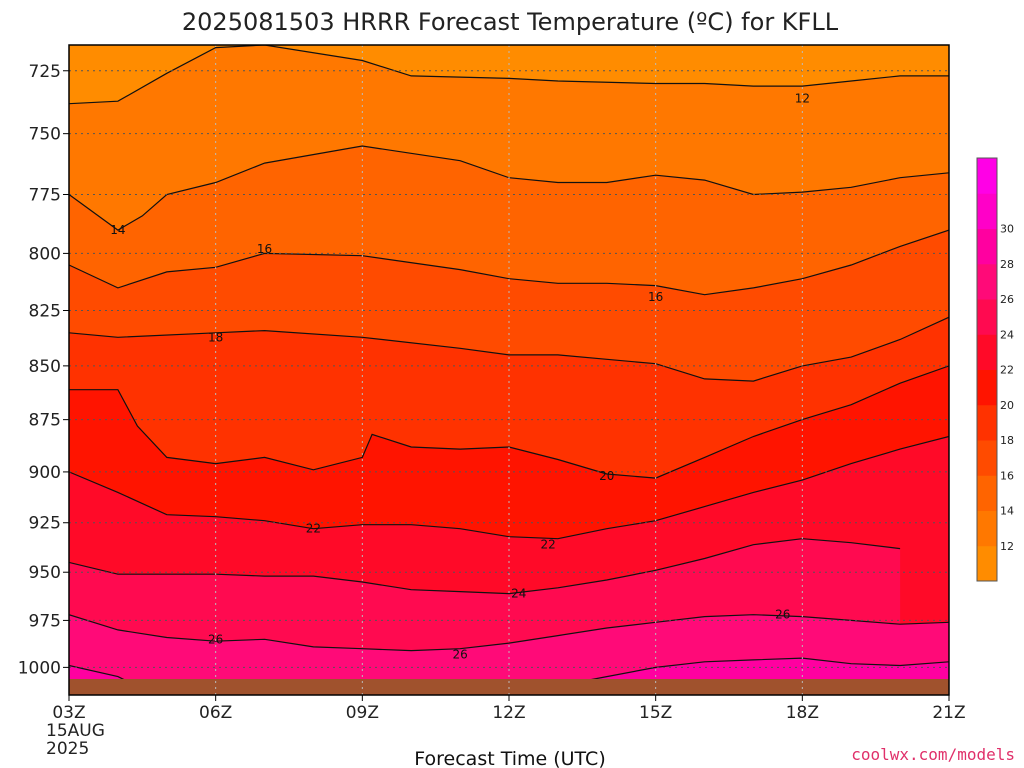  I want to click on contour-label: 12, so click(802, 99).